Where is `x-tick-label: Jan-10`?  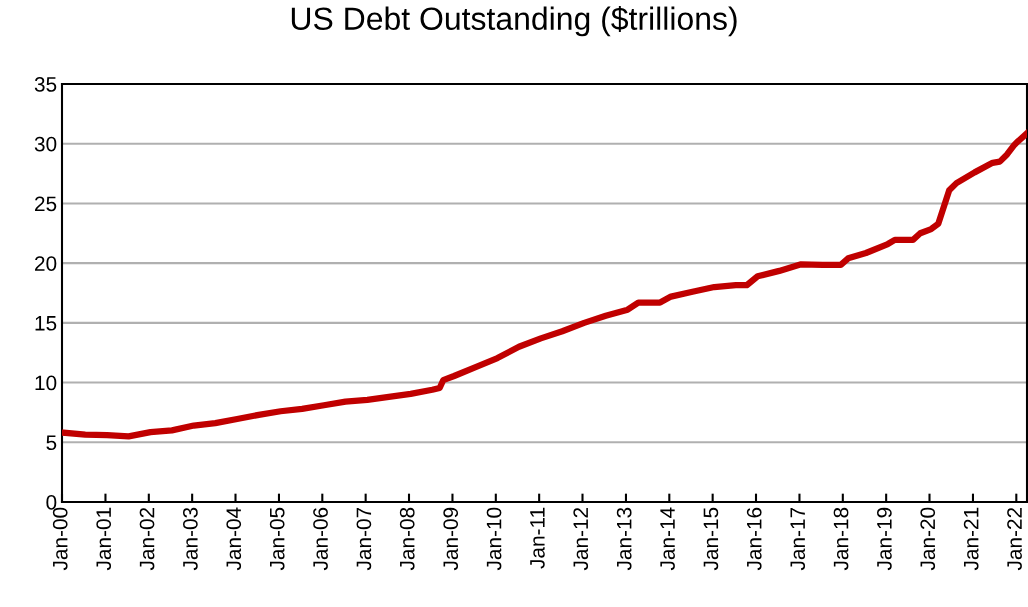
x-tick-label: Jan-10 is located at coordinates (494, 539).